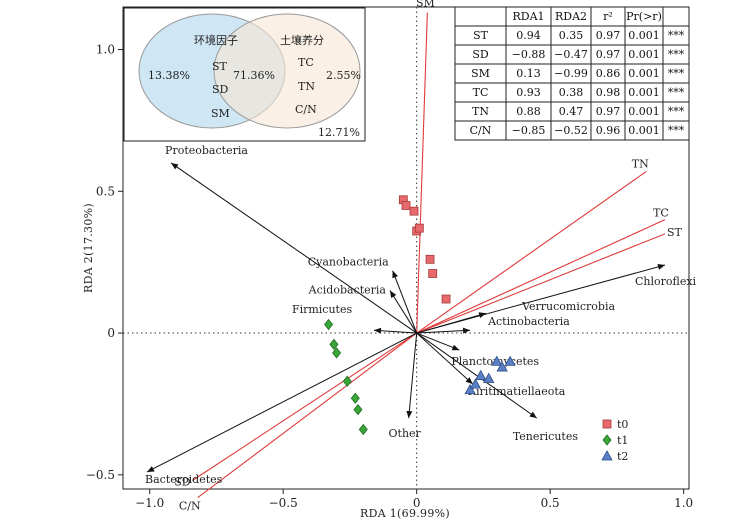 The image size is (740, 524). What do you see at coordinates (175, 166) in the screenshot?
I see `species-arrowhead-proteobacteria` at bounding box center [175, 166].